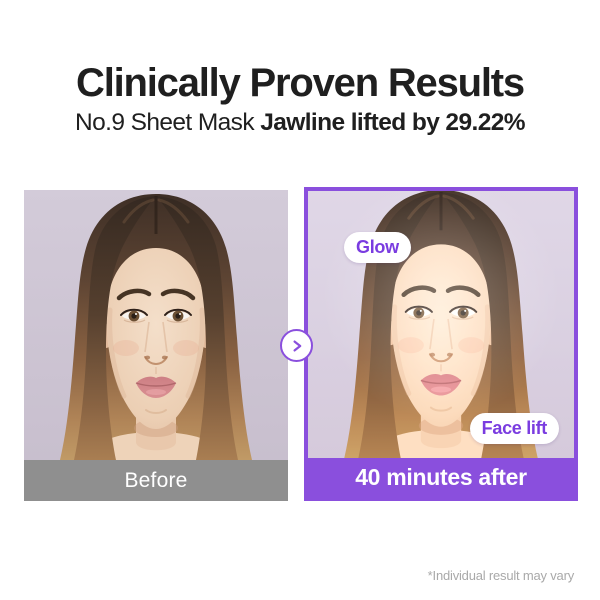 This screenshot has width=600, height=600. I want to click on chevron-right-icon, so click(296, 345).